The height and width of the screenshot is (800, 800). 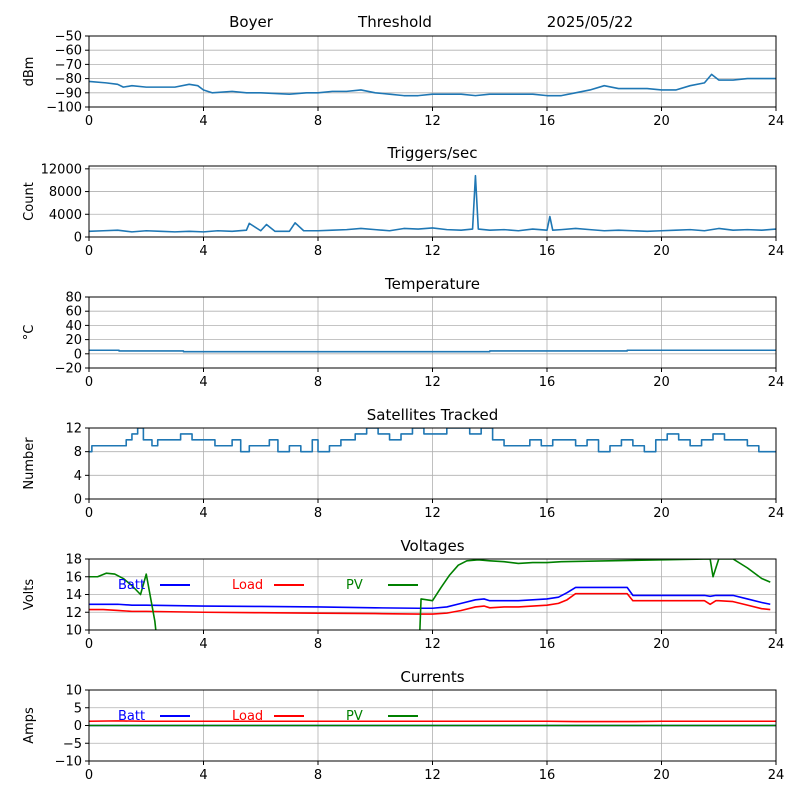 I want to click on y-tick-label: 4000, so click(x=65, y=215).